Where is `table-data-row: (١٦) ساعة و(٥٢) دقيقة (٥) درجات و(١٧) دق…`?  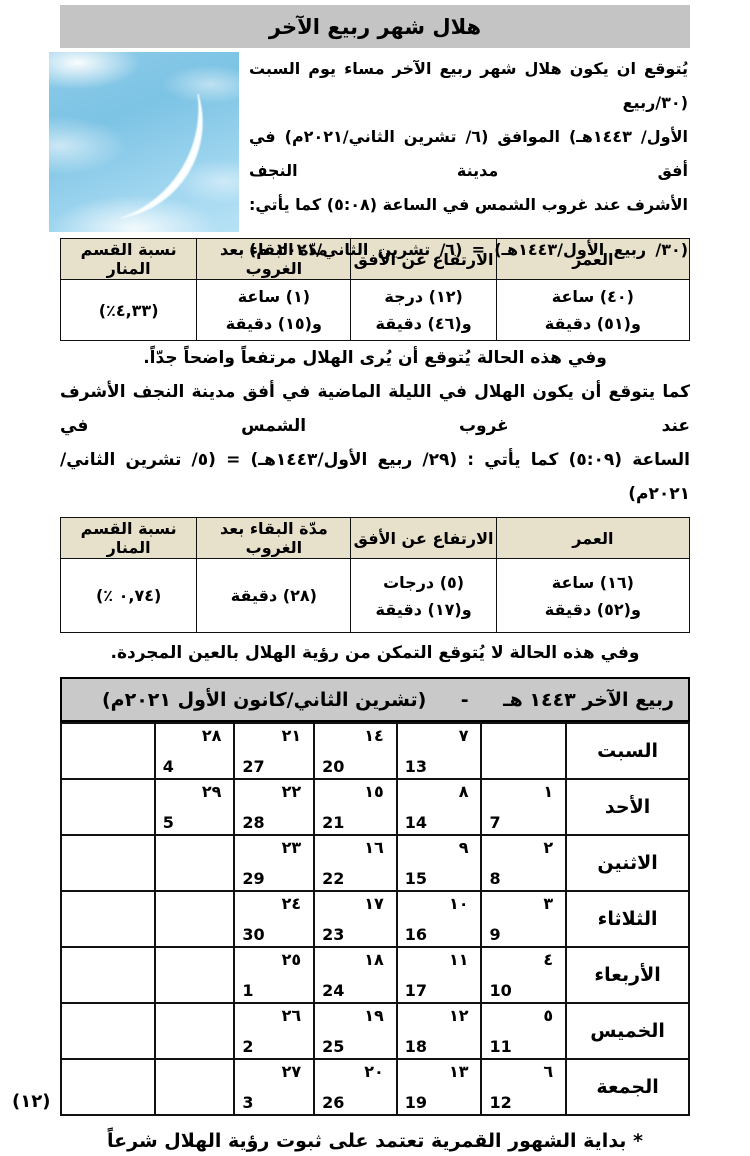
table-data-row: (١٦) ساعة و(٥٢) دقيقة (٥) درجات و(١٧) دق… is located at coordinates (375, 595).